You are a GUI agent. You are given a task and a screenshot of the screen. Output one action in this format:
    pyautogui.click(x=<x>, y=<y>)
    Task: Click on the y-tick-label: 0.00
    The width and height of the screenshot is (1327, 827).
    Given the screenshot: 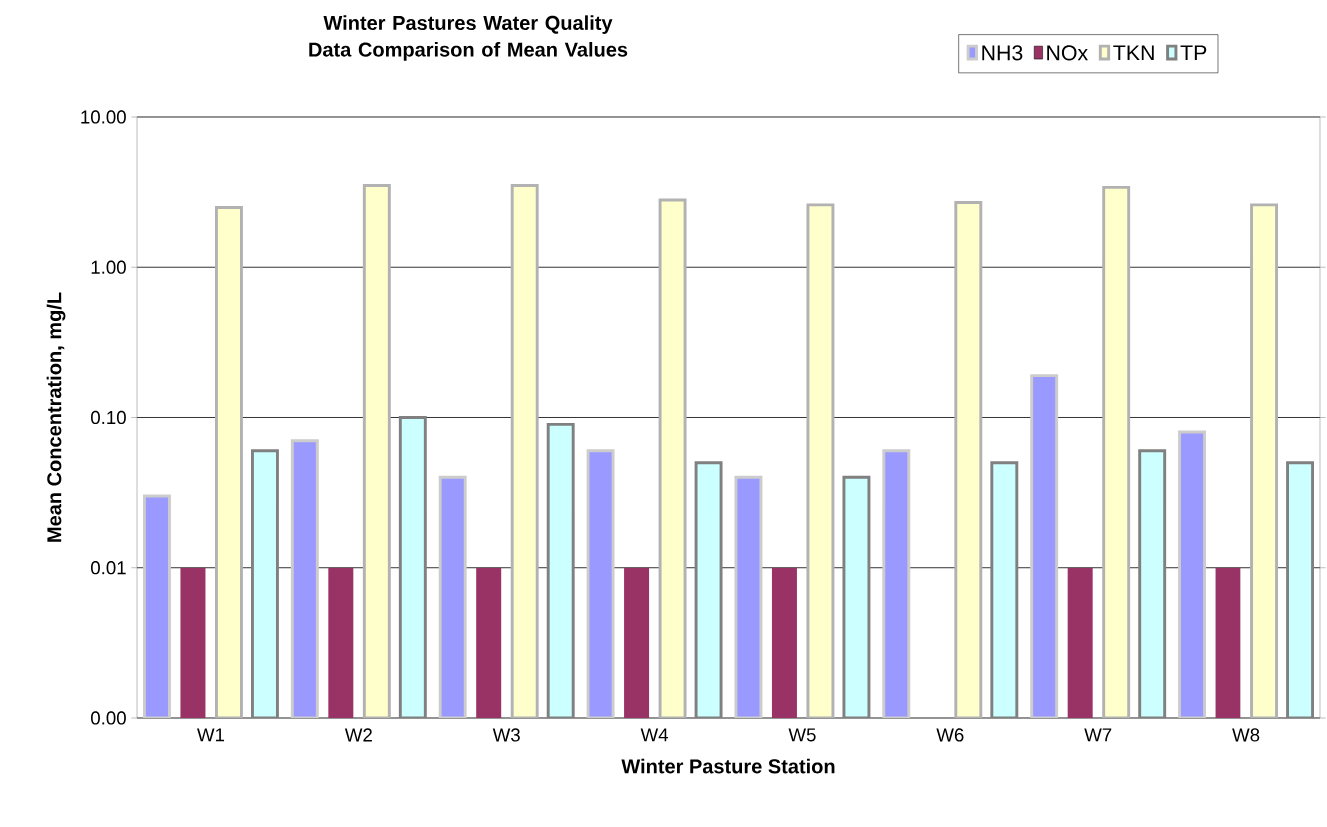 What is the action you would take?
    pyautogui.click(x=108, y=718)
    